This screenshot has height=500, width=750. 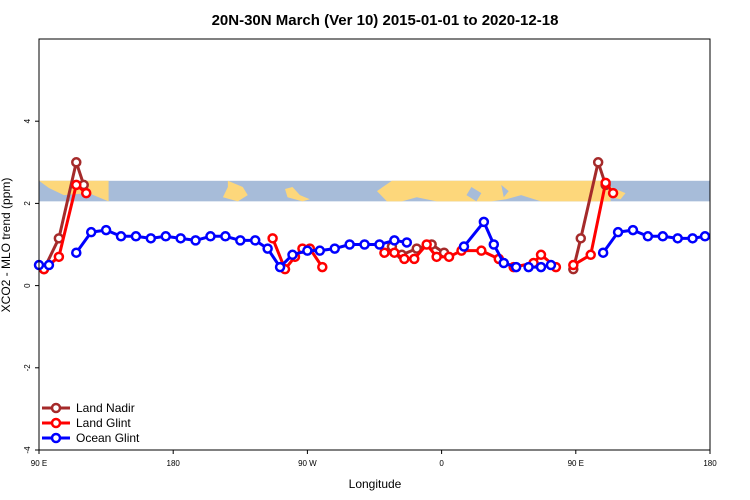 I want to click on x-axis-label: Longitude, so click(x=375, y=484).